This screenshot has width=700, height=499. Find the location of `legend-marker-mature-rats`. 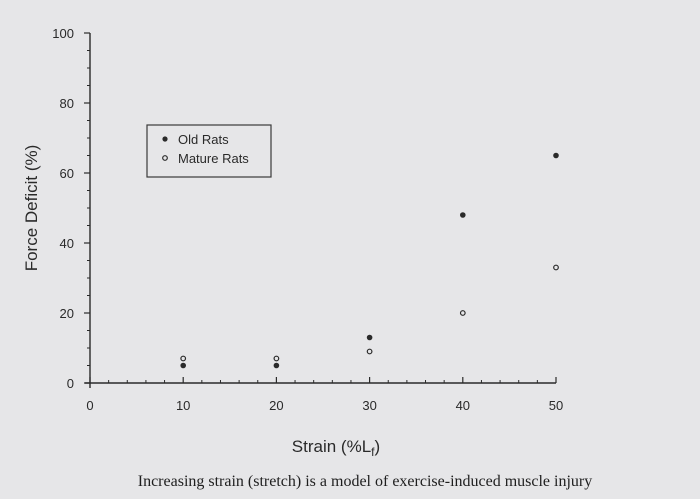

legend-marker-mature-rats is located at coordinates (165, 158).